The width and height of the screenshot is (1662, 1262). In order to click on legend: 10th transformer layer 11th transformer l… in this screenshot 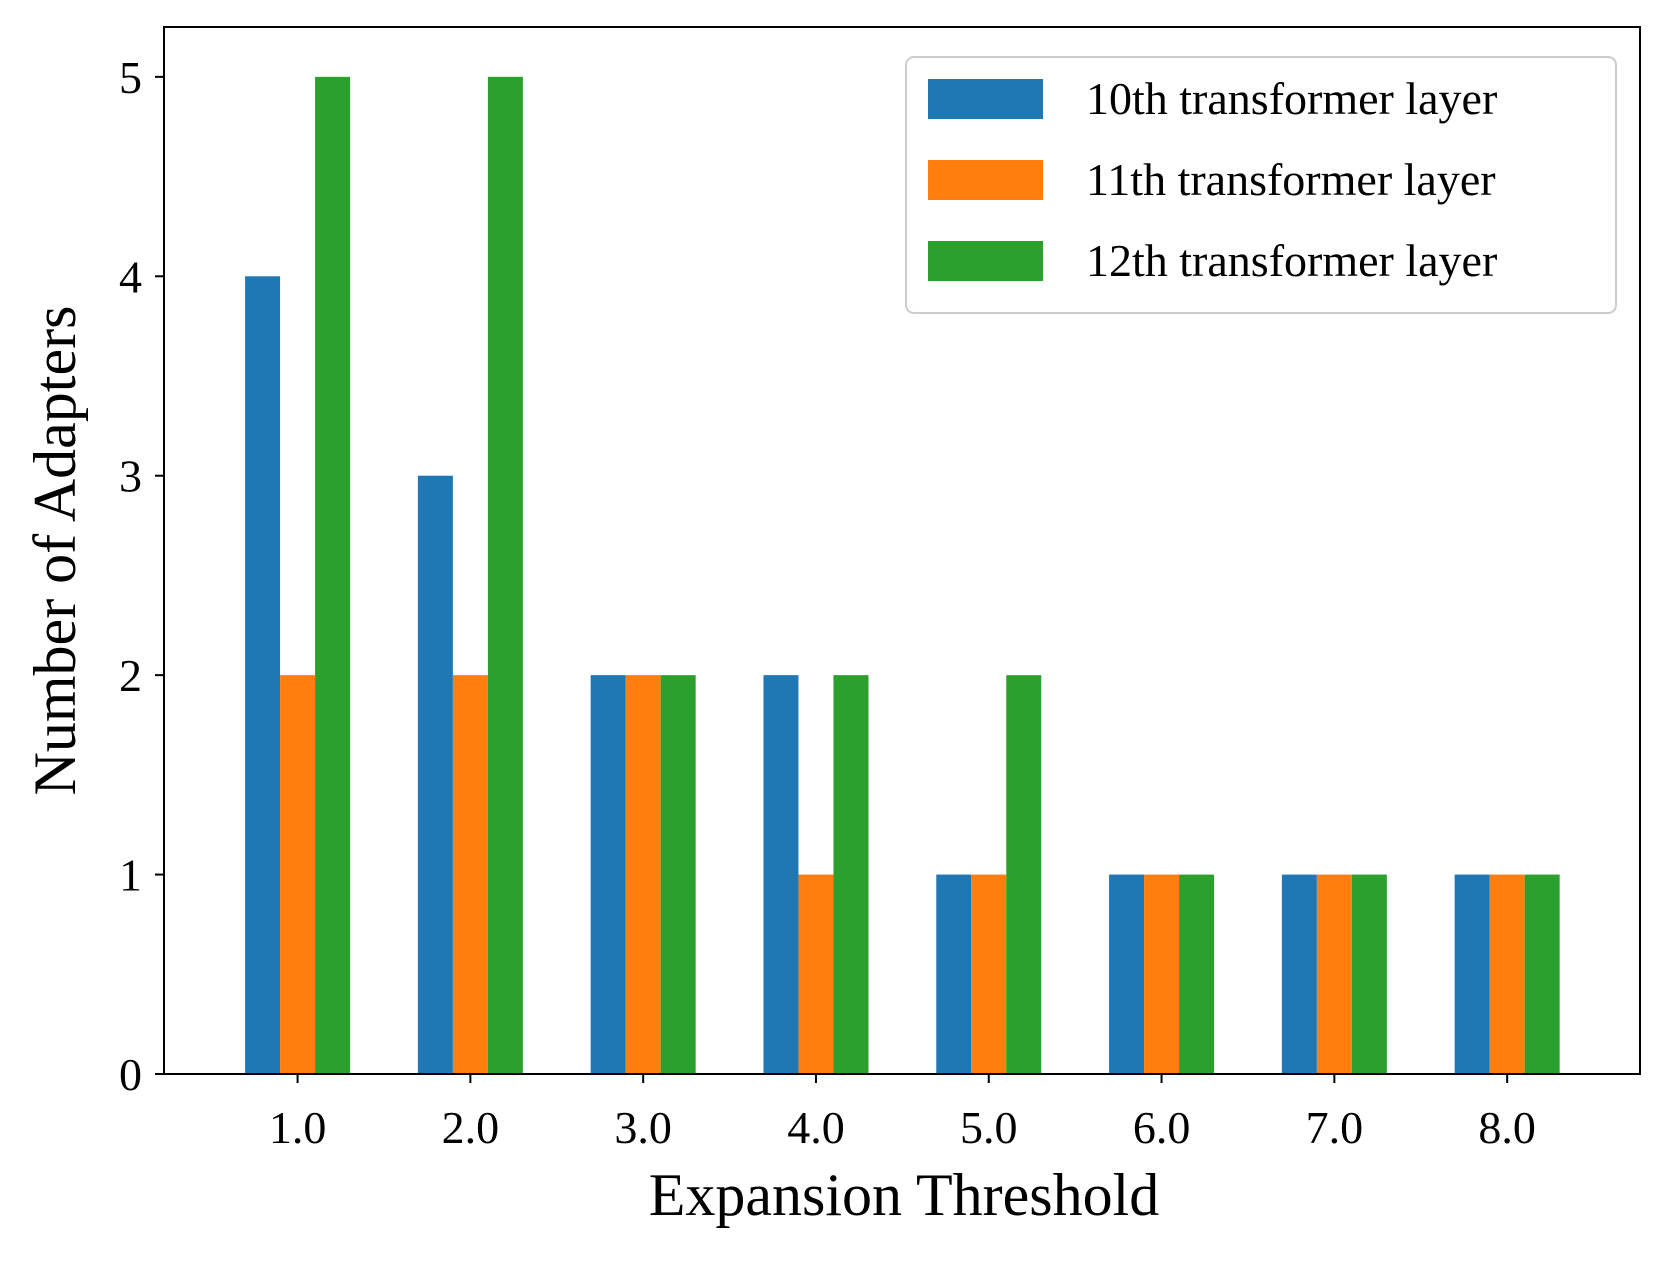, I will do `click(1261, 185)`.